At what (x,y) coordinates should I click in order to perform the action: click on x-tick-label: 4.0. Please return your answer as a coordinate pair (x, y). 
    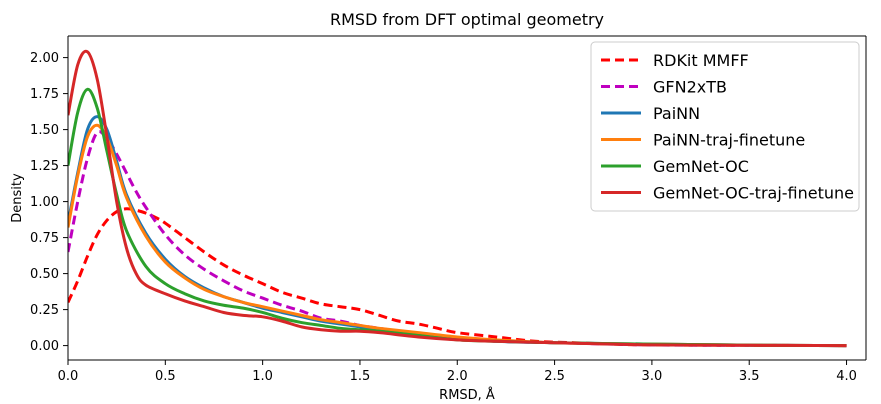
    Looking at the image, I should click on (846, 376).